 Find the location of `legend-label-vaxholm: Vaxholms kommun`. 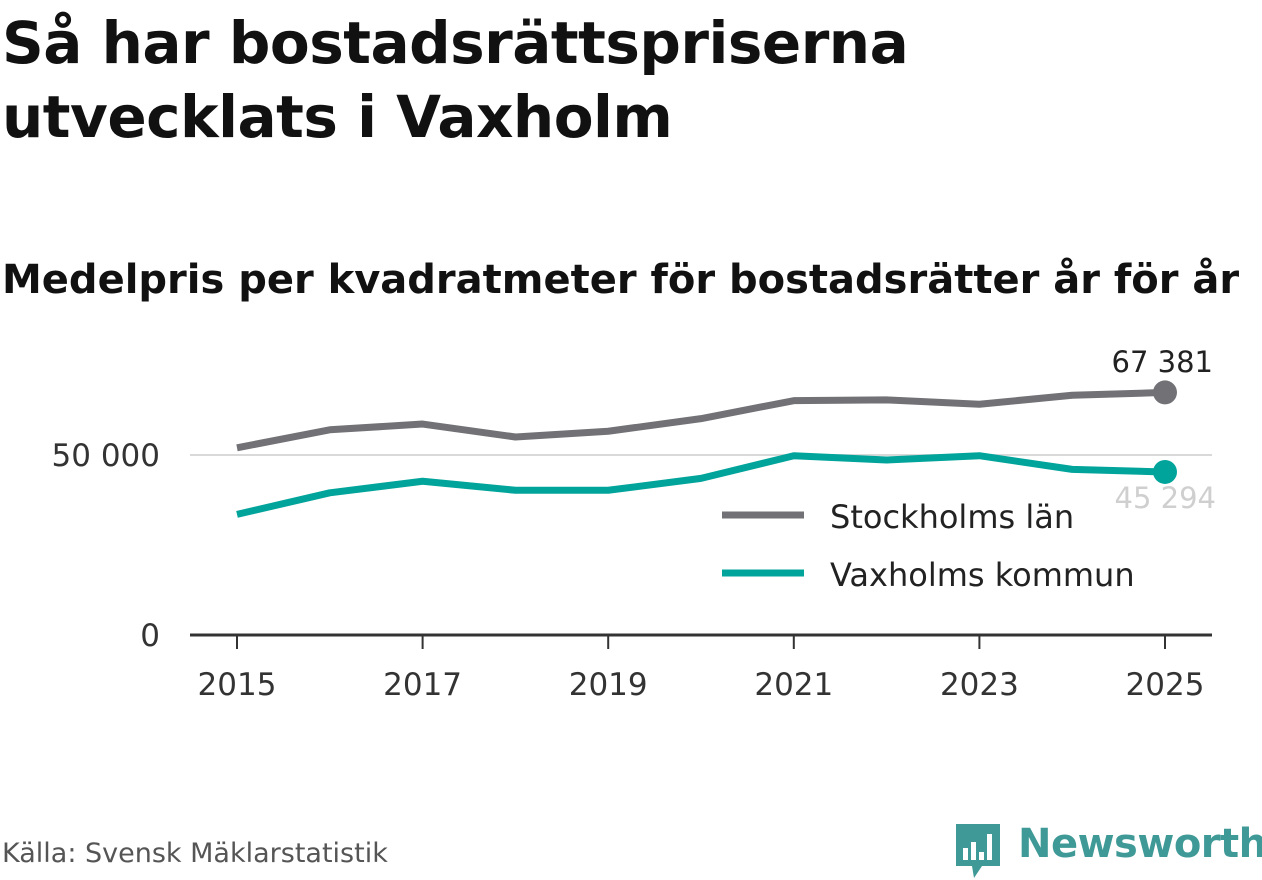

legend-label-vaxholm: Vaxholms kommun is located at coordinates (982, 575).